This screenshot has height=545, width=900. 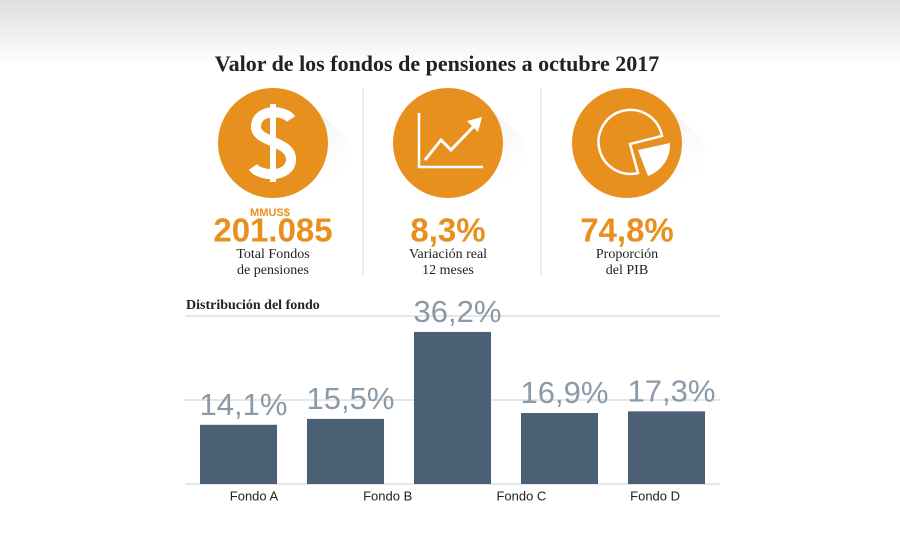 I want to click on value-label: 14,1%, so click(x=244, y=404).